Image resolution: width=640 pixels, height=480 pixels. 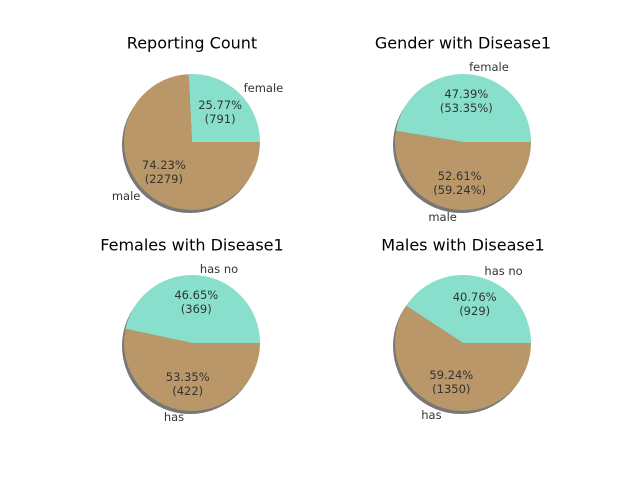 What do you see at coordinates (192, 245) in the screenshot?
I see `chart-title: Females with Disease1` at bounding box center [192, 245].